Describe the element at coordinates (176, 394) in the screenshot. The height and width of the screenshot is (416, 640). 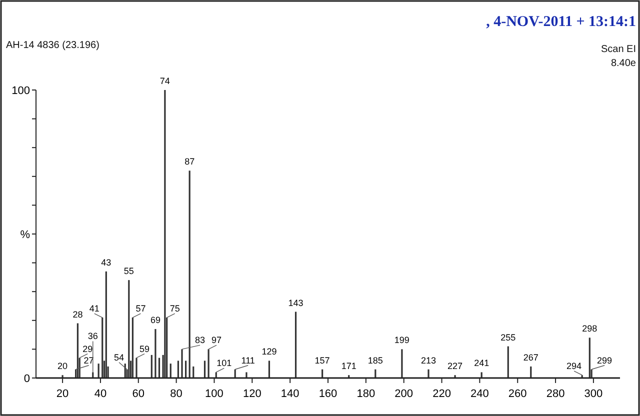
I see `x-tick-label: 80` at that location.